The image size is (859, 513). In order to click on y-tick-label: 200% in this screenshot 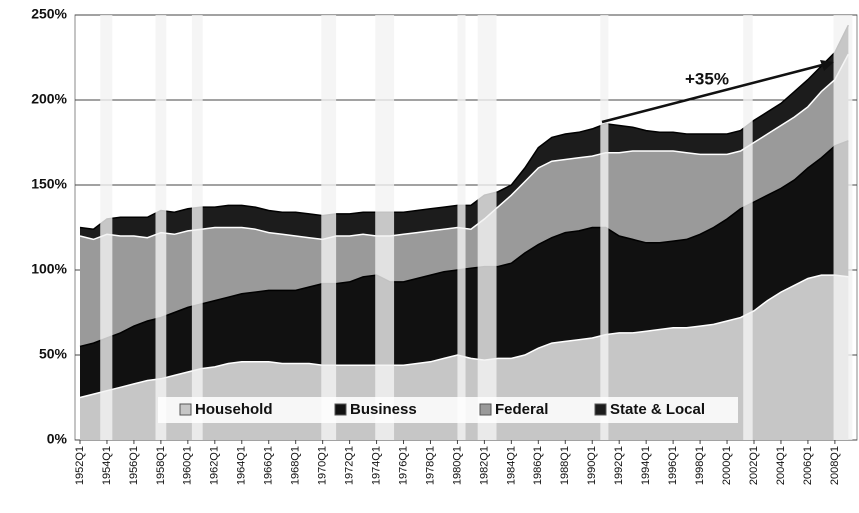, I will do `click(49, 99)`.